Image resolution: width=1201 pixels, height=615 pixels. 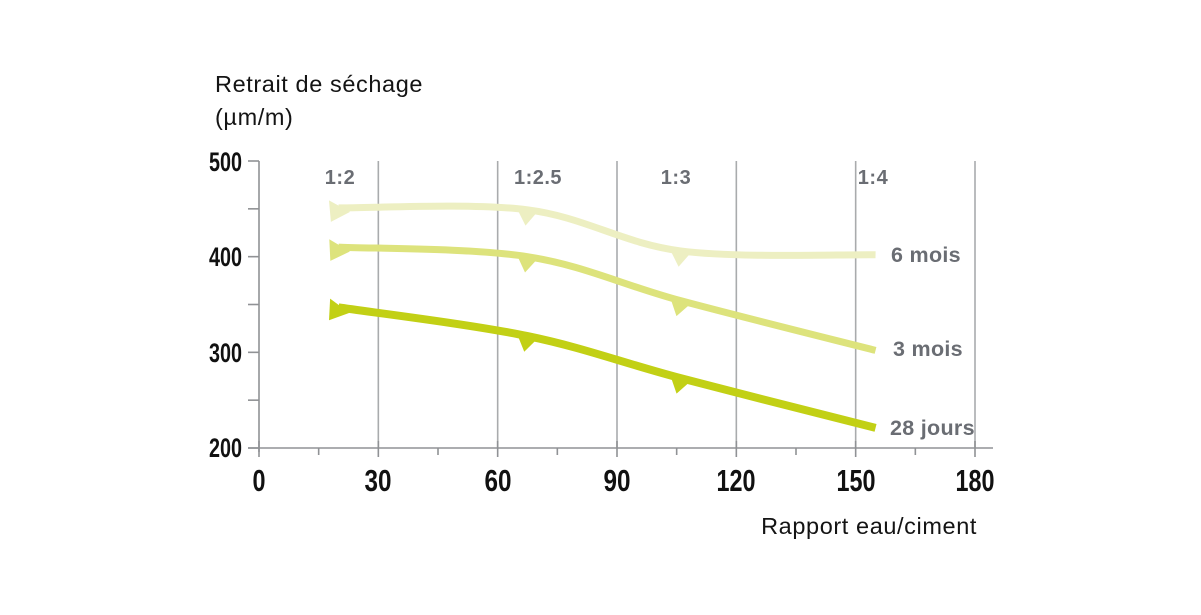 I want to click on chart-title-unit: (µm/m), so click(x=254, y=117).